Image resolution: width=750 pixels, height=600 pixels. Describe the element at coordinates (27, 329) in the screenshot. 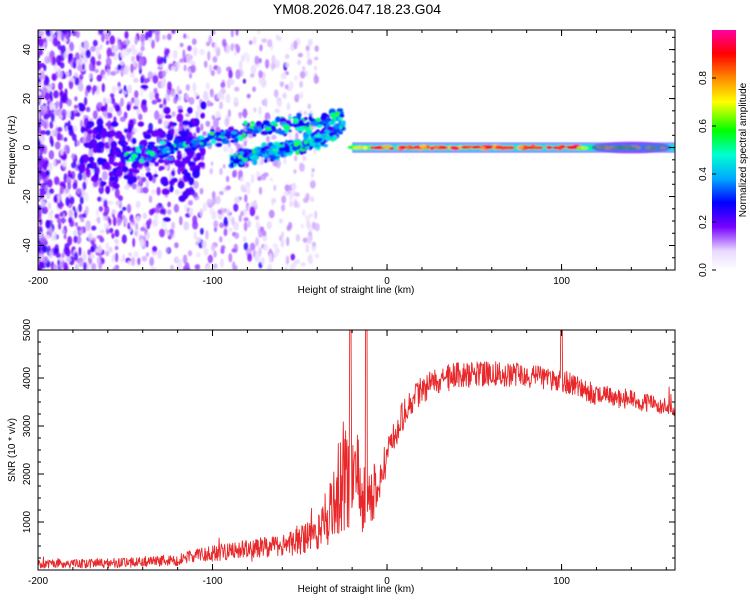

I see `snr-ytick-label: 5000` at that location.